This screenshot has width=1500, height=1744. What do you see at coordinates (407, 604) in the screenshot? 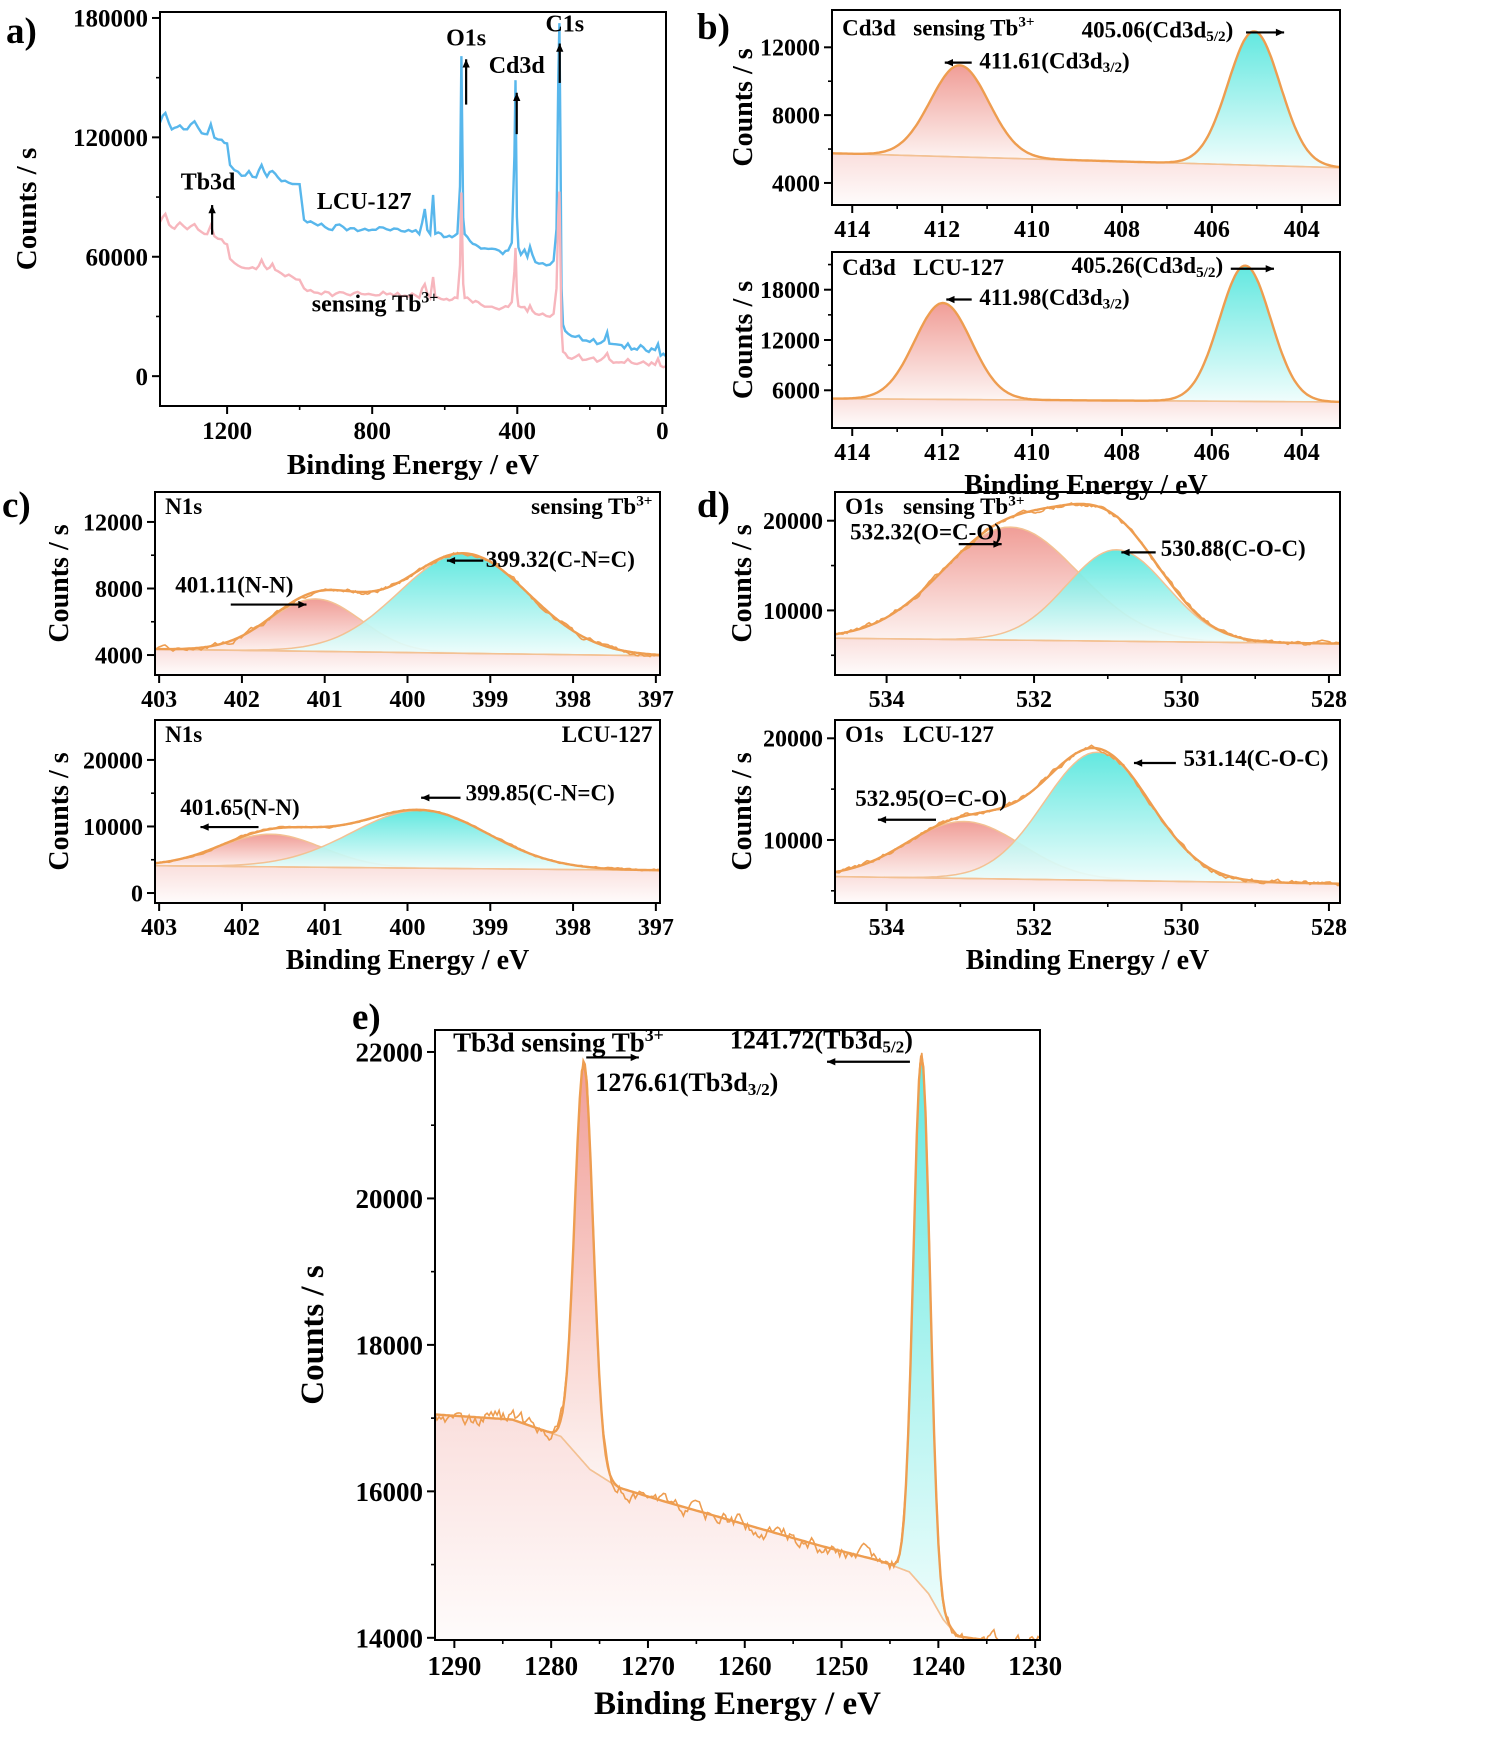
I see `n1s-sensing-raw-line` at bounding box center [407, 604].